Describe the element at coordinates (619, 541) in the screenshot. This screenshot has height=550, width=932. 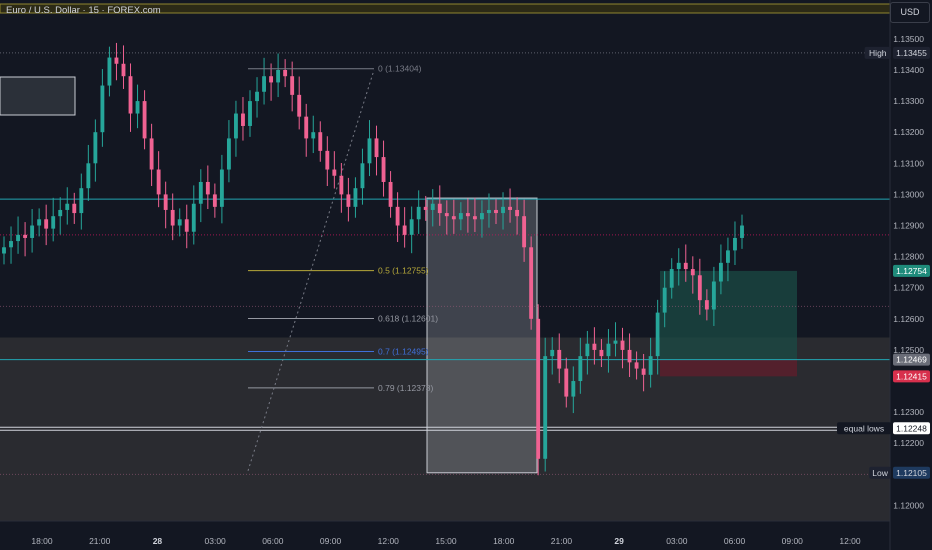
I see `time-tick-label: 29` at that location.